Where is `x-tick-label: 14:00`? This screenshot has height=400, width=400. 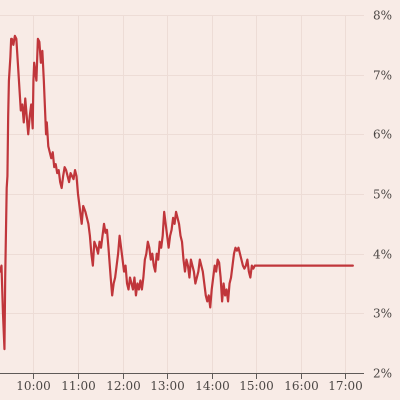
x-tick-label: 14:00 is located at coordinates (212, 386).